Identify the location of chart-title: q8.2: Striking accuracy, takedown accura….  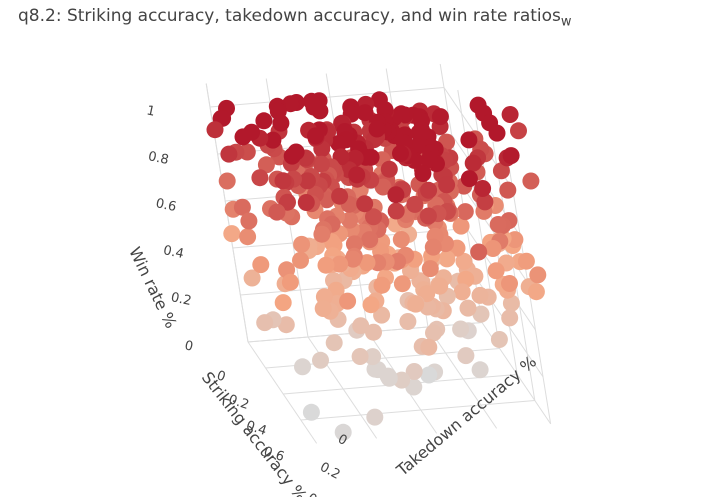
(295, 17).